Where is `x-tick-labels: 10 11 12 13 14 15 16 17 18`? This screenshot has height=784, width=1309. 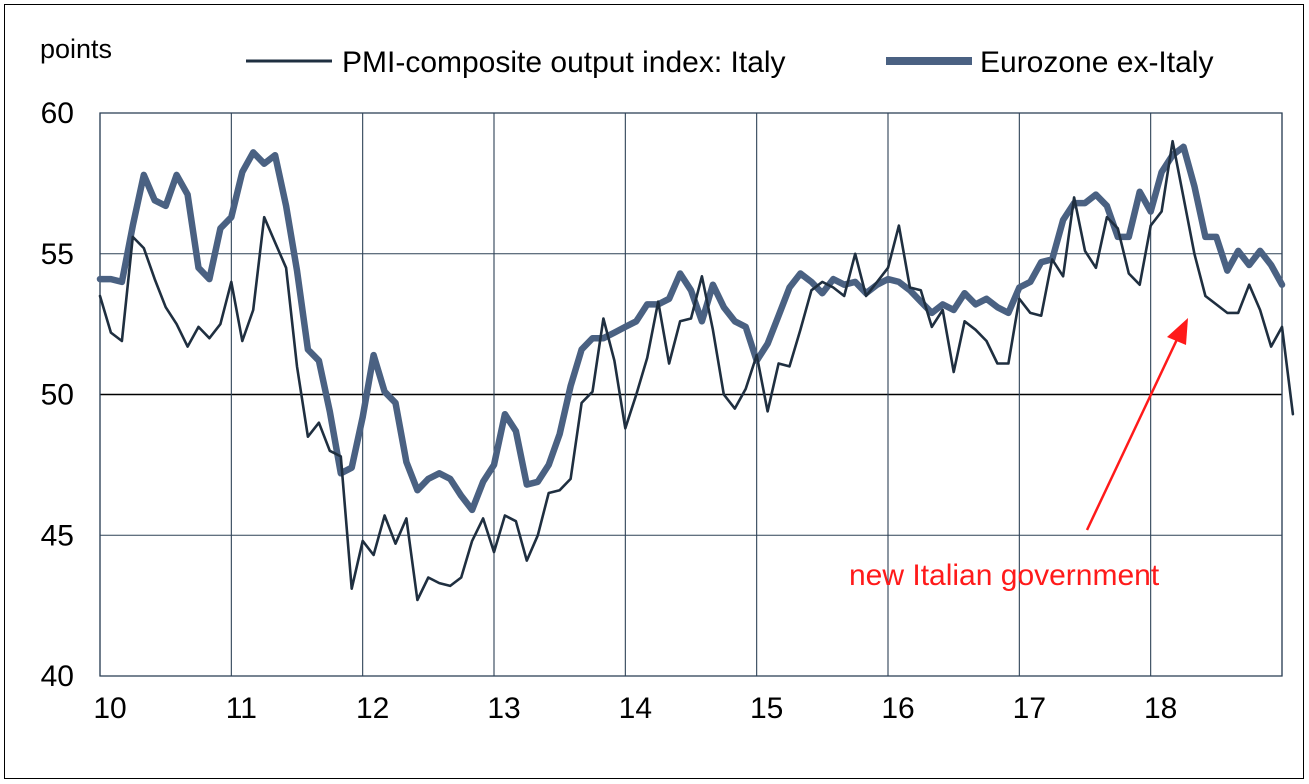
x-tick-labels: 10 11 12 13 14 15 16 17 18 is located at coordinates (635, 708).